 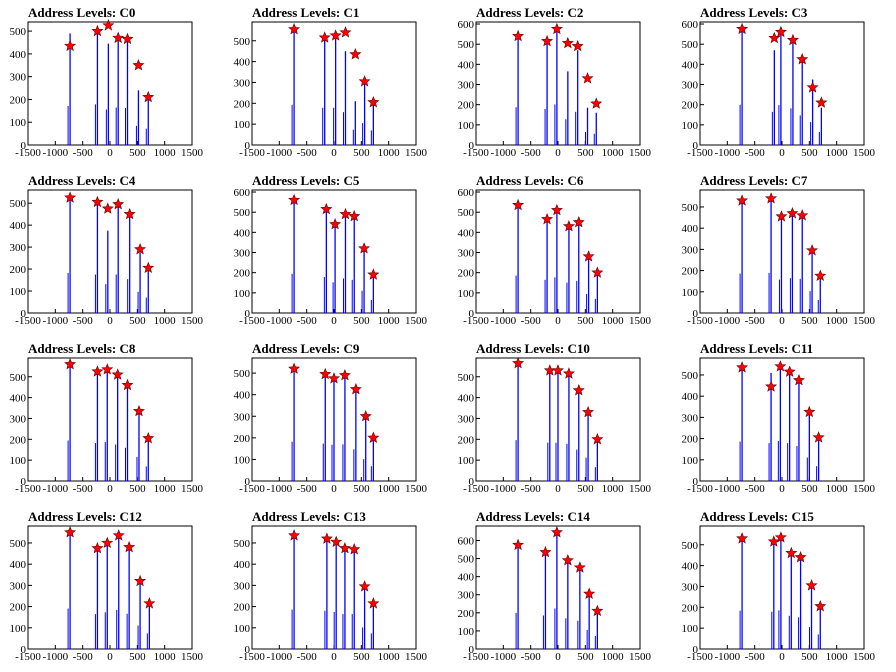 I want to click on chart-title: Address Levels: C7, so click(x=754, y=180).